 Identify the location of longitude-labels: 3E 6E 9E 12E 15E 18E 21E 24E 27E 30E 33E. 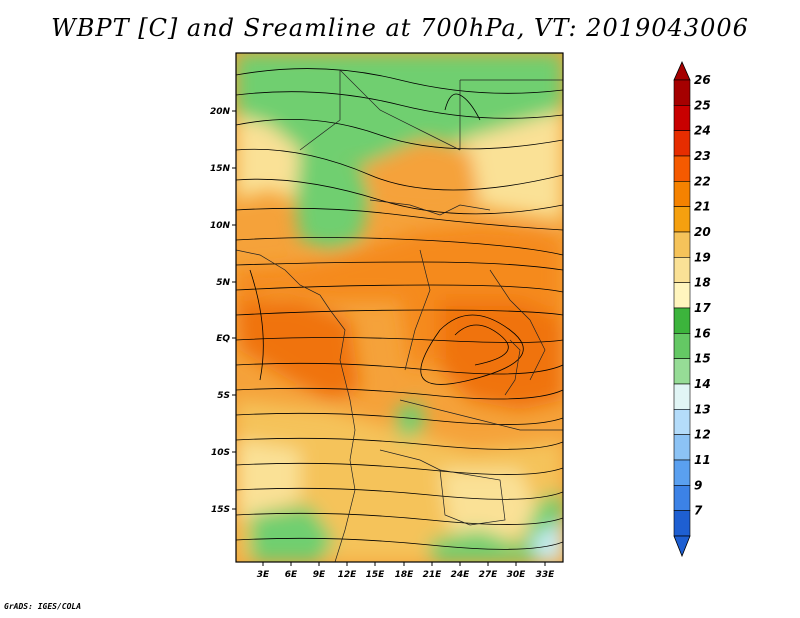
(406, 575).